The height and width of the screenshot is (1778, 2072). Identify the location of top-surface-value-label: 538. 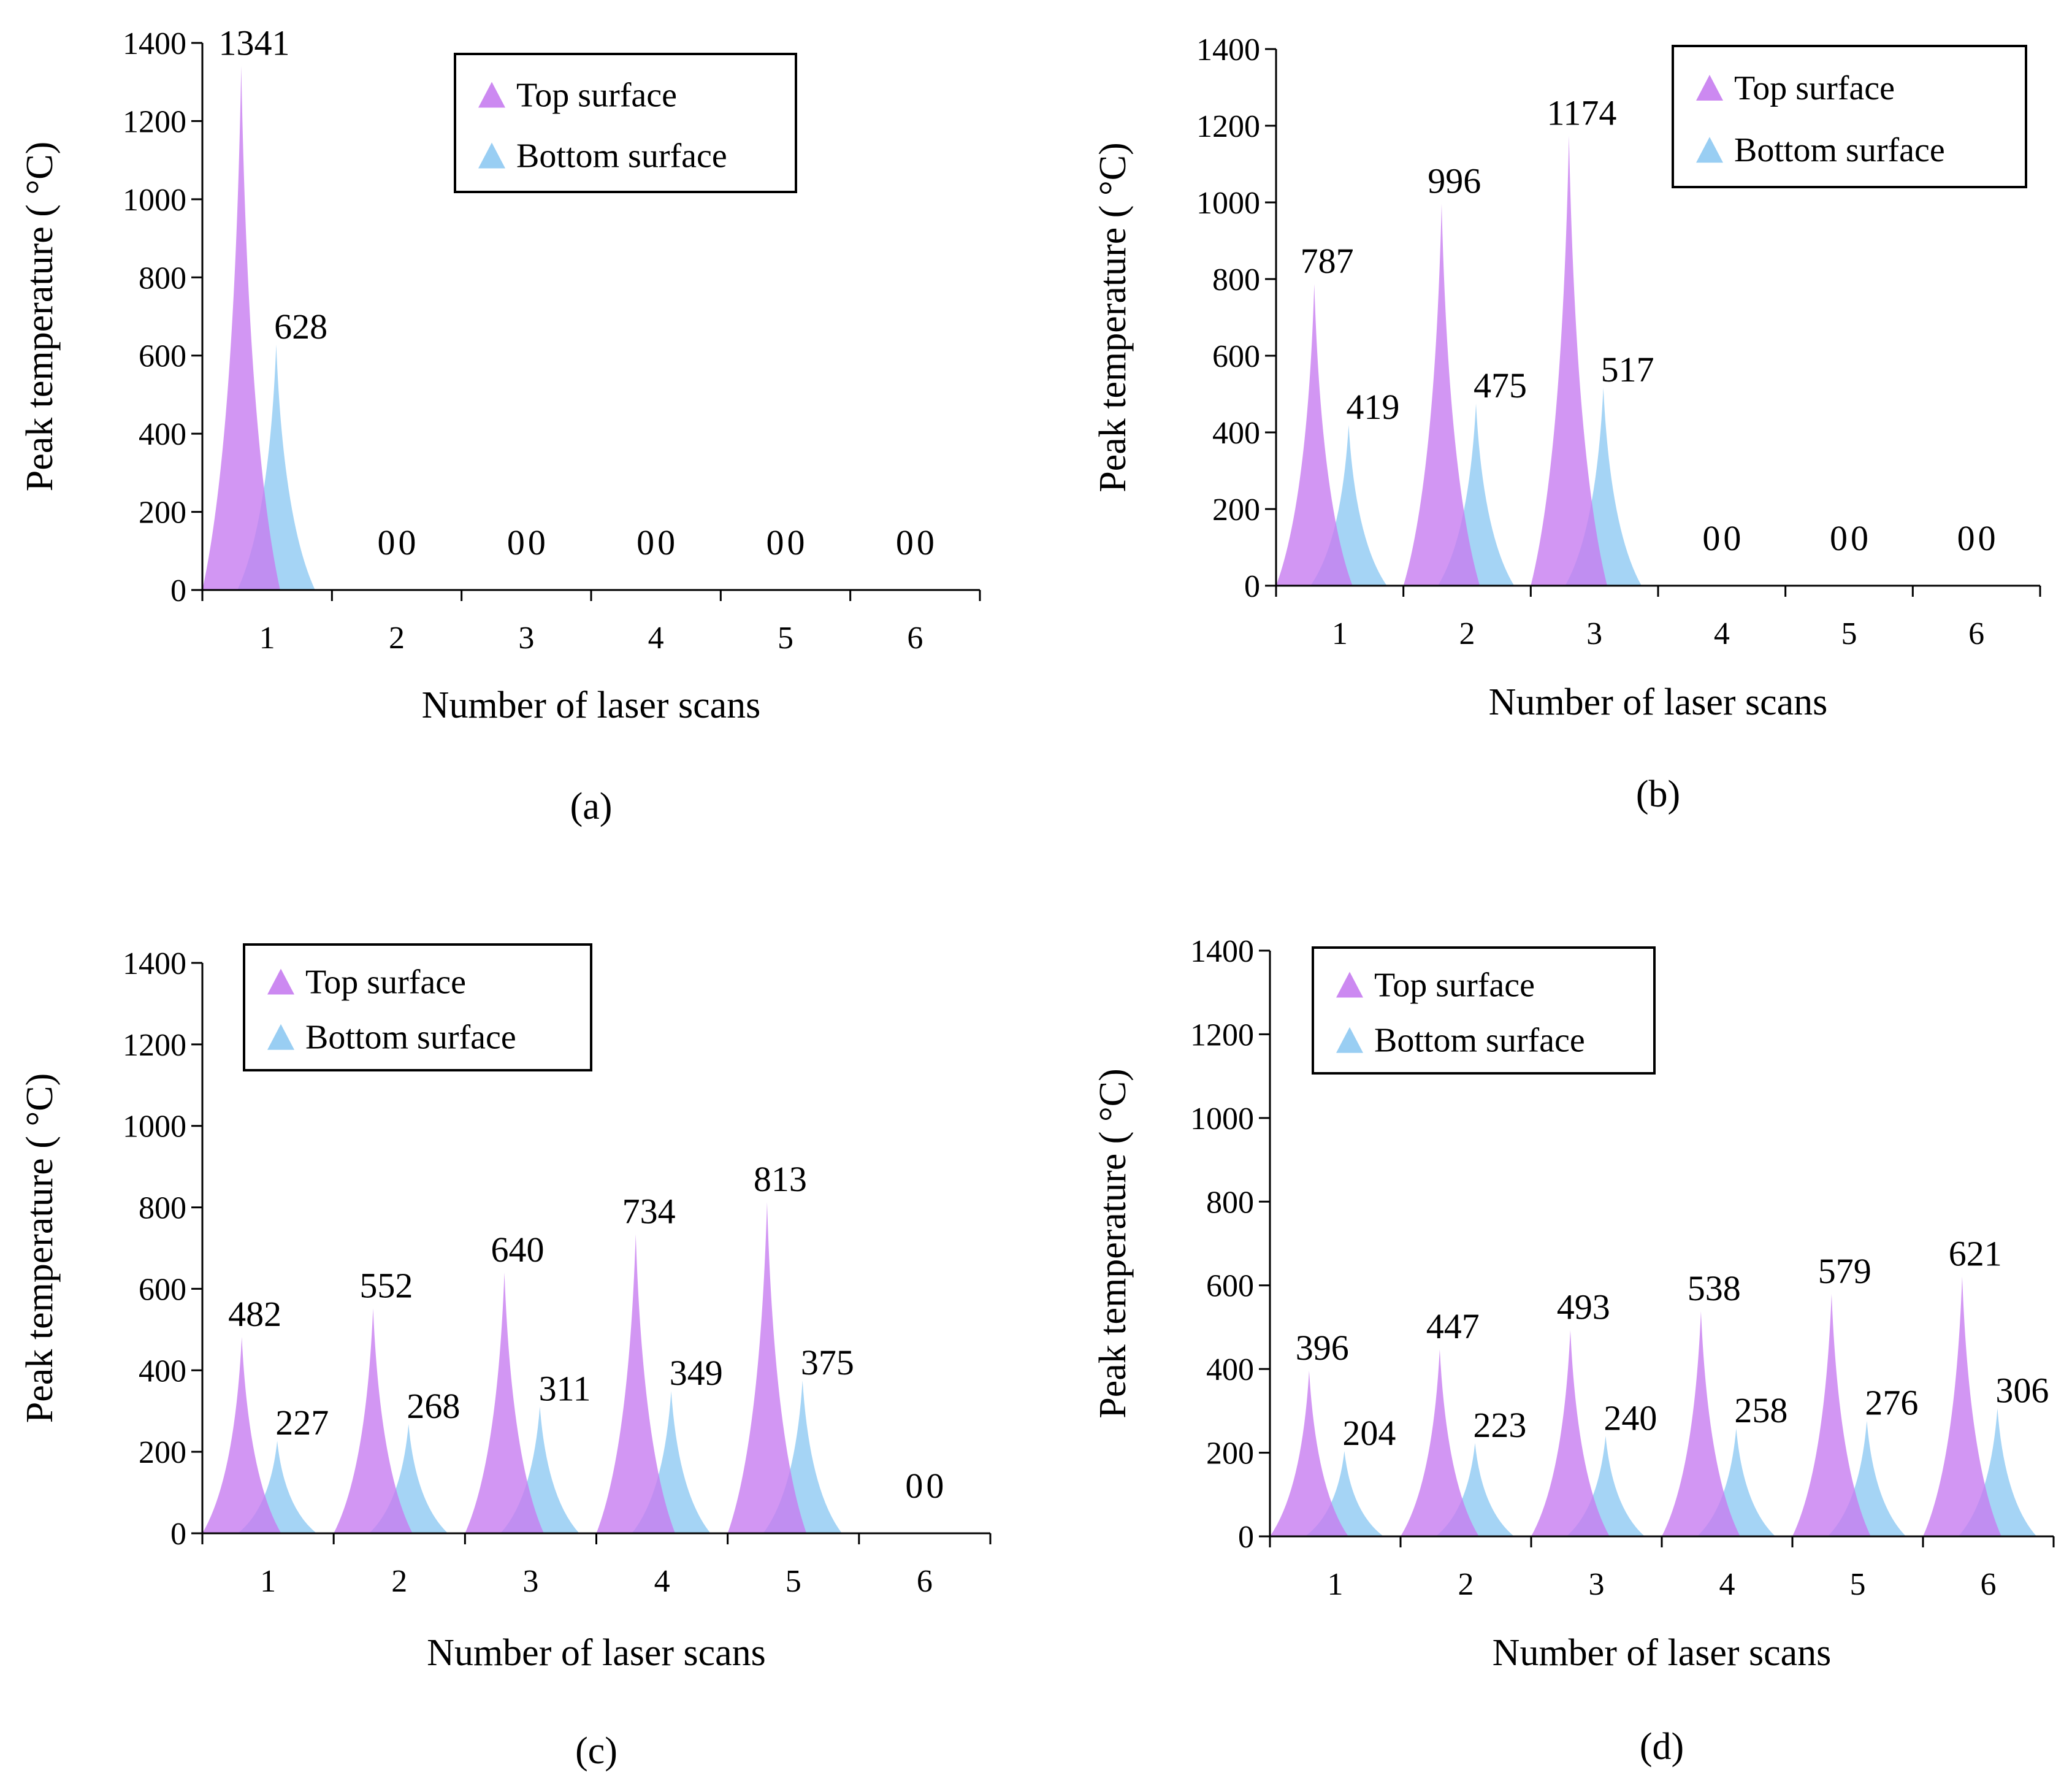
(1714, 1288).